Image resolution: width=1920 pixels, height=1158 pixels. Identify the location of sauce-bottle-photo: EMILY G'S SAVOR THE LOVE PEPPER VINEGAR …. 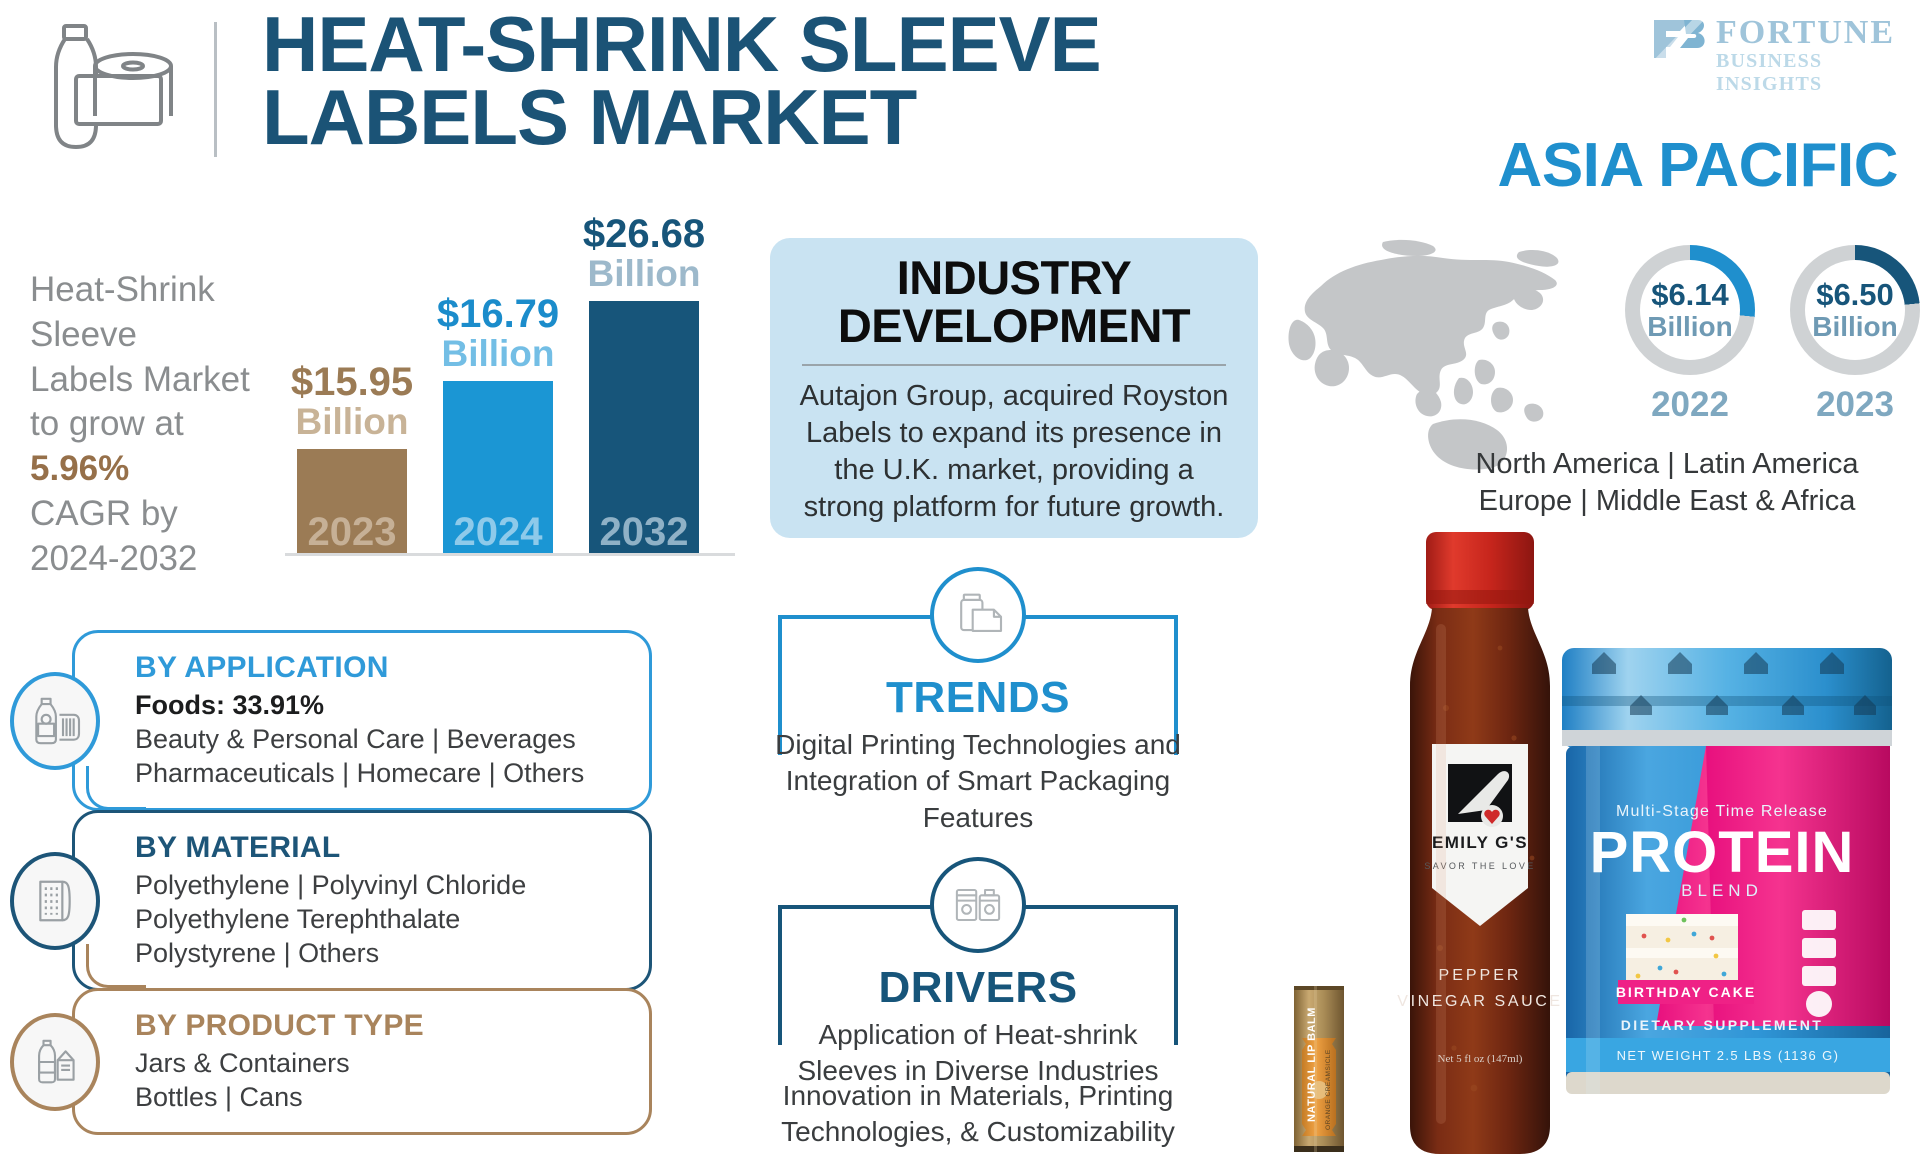
(1480, 843).